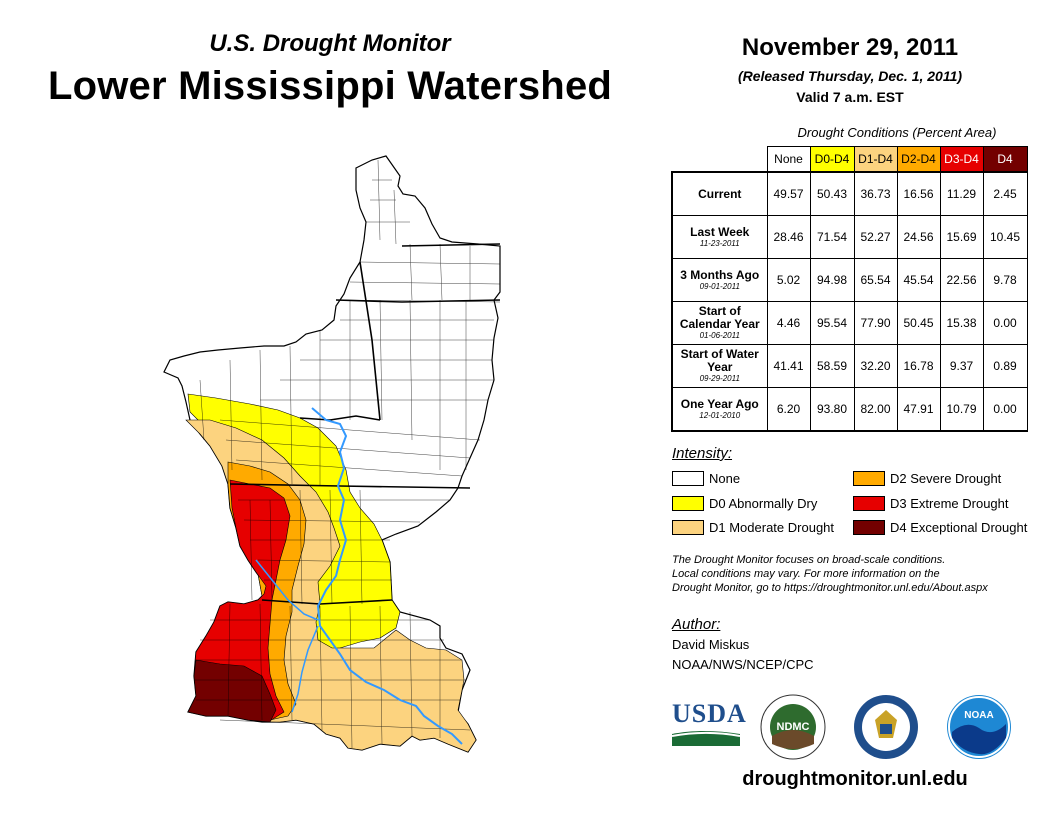  Describe the element at coordinates (961, 366) in the screenshot. I see `table-cell: 9.37` at that location.